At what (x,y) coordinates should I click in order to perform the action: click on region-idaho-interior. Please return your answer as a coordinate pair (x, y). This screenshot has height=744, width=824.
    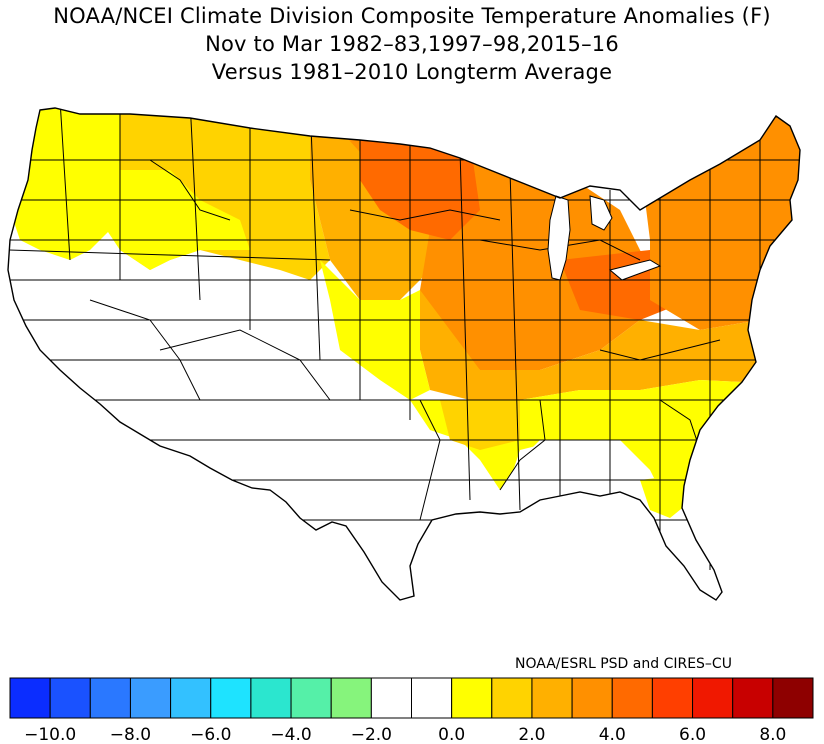
    Looking at the image, I should click on (170, 220).